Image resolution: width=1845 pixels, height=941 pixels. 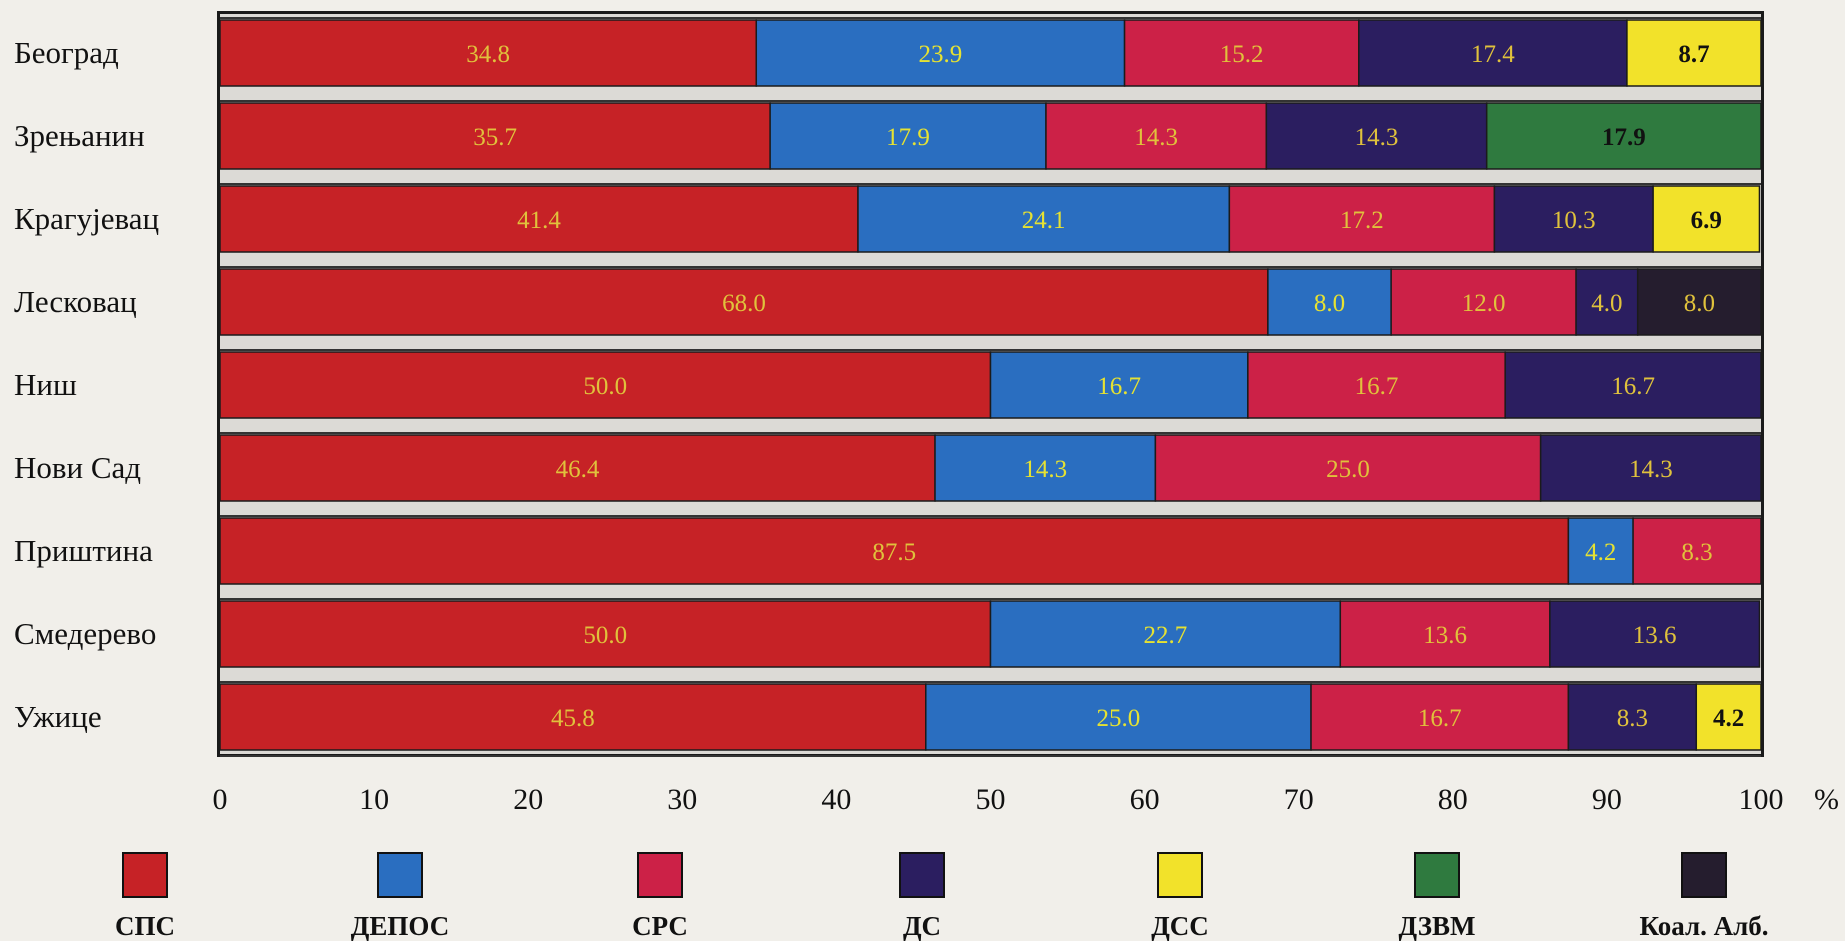 What do you see at coordinates (1242, 54) in the screenshot?
I see `data-label: 15.2` at bounding box center [1242, 54].